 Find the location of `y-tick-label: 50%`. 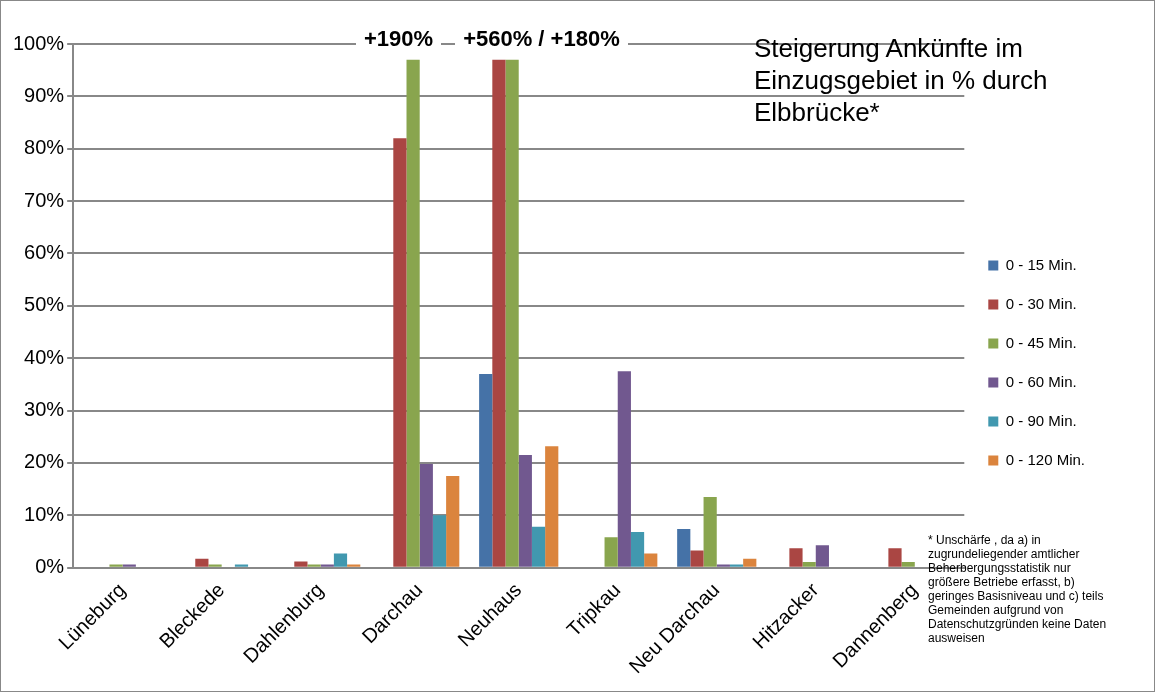

y-tick-label: 50% is located at coordinates (44, 304).